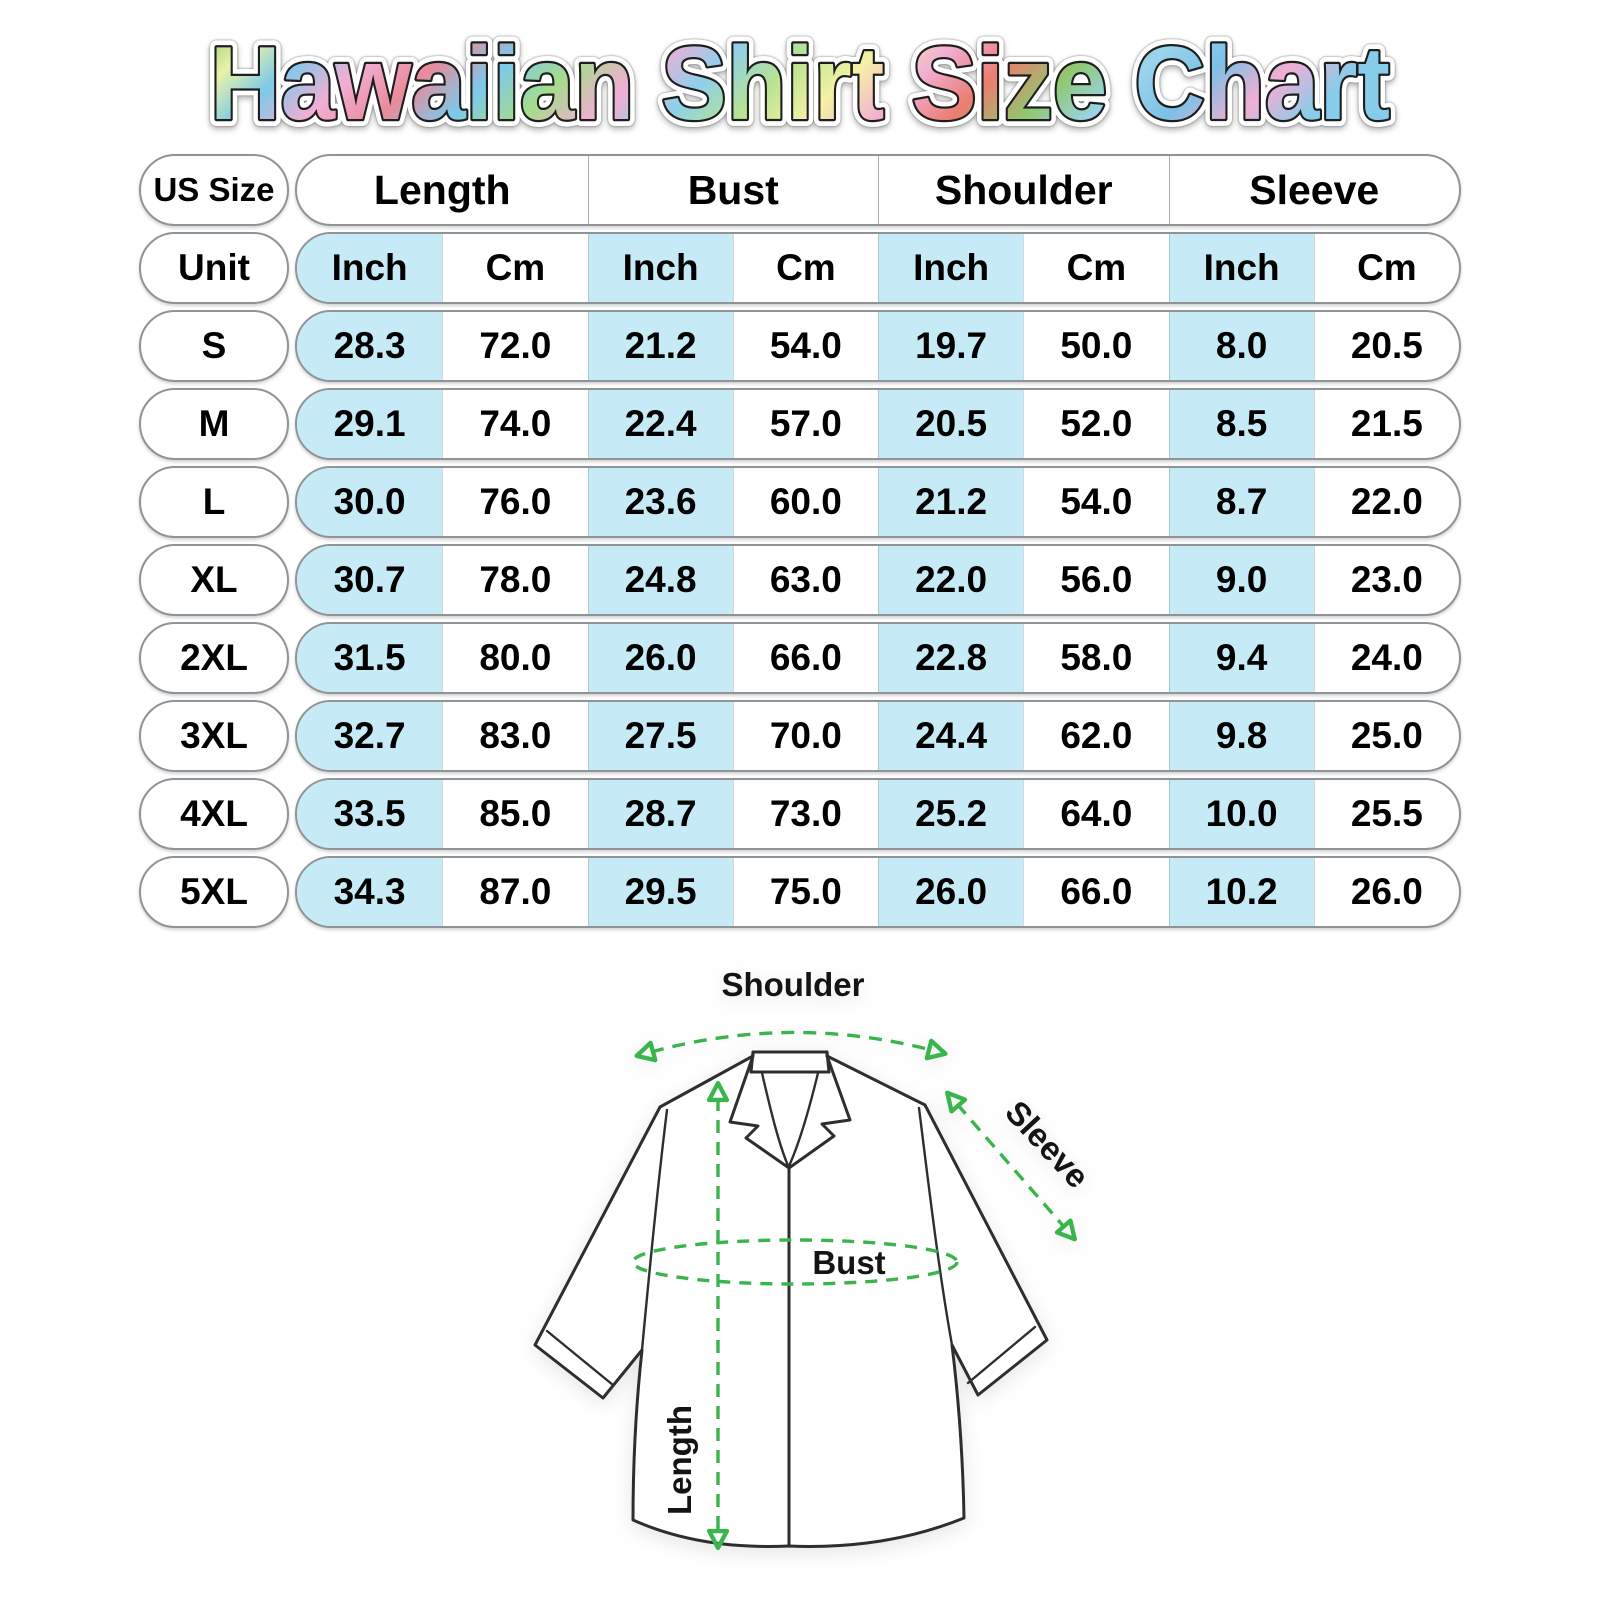  Describe the element at coordinates (1095, 580) in the screenshot. I see `size-value-cell: 56.0` at that location.